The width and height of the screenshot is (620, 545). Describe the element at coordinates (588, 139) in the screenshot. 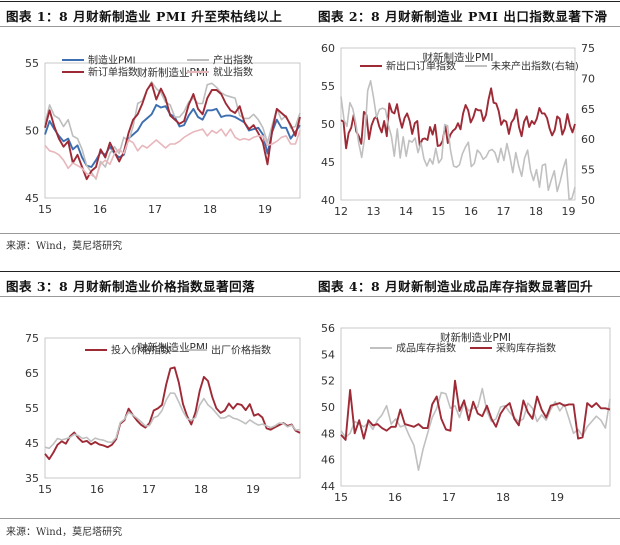

I see `y2-tick-label: 60` at that location.